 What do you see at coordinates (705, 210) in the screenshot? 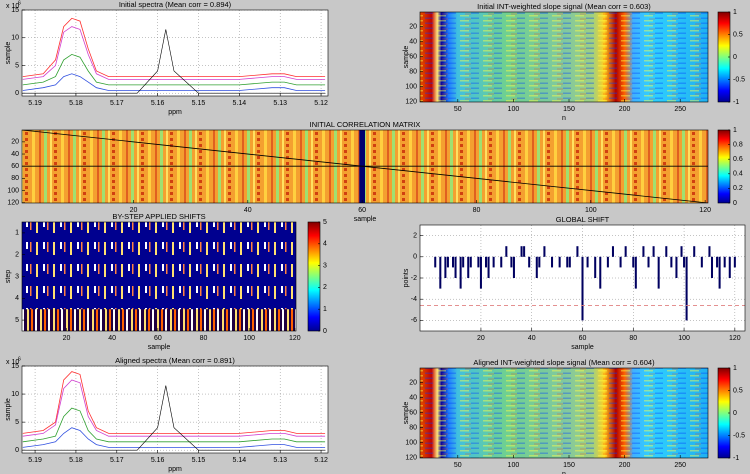
I see `x-tick-label: 120` at bounding box center [705, 210].